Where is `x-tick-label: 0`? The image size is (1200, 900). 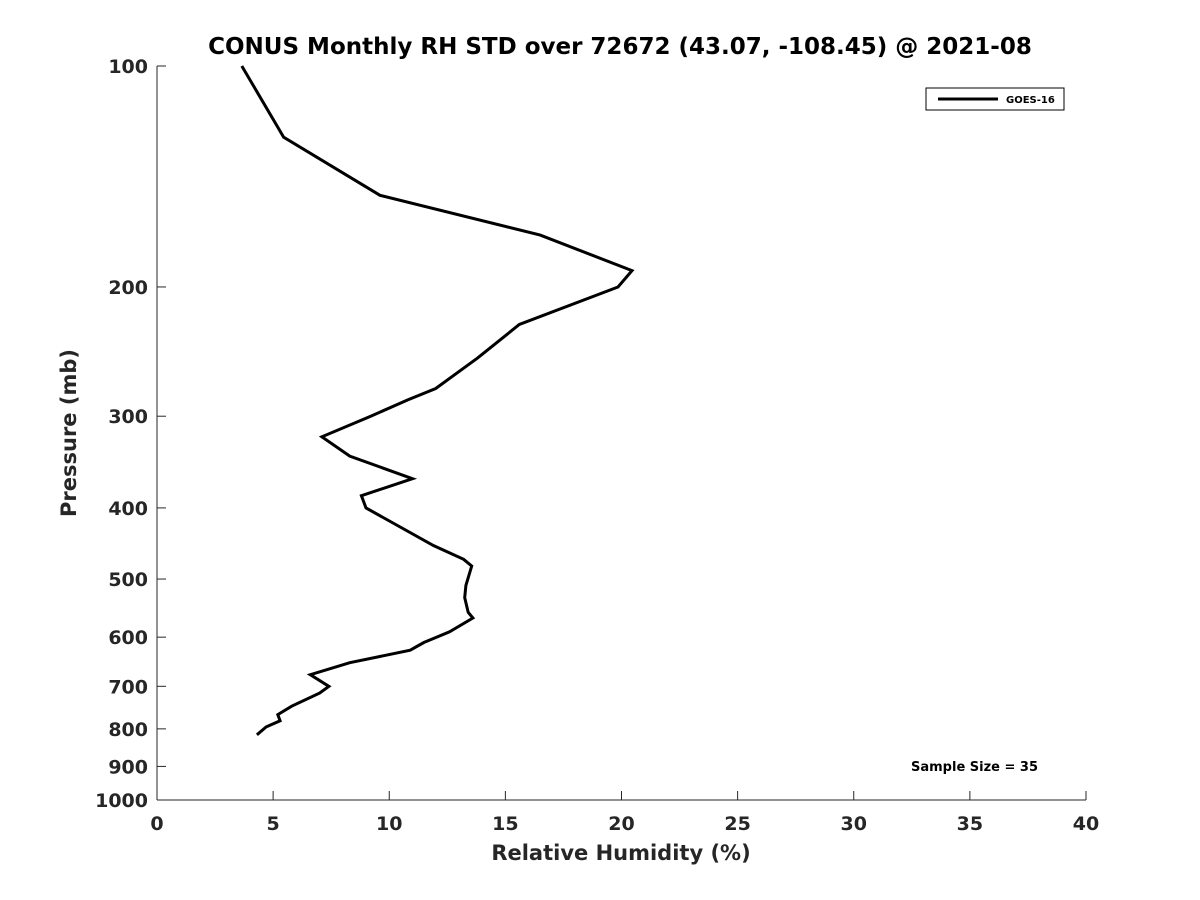 x-tick-label: 0 is located at coordinates (156, 824).